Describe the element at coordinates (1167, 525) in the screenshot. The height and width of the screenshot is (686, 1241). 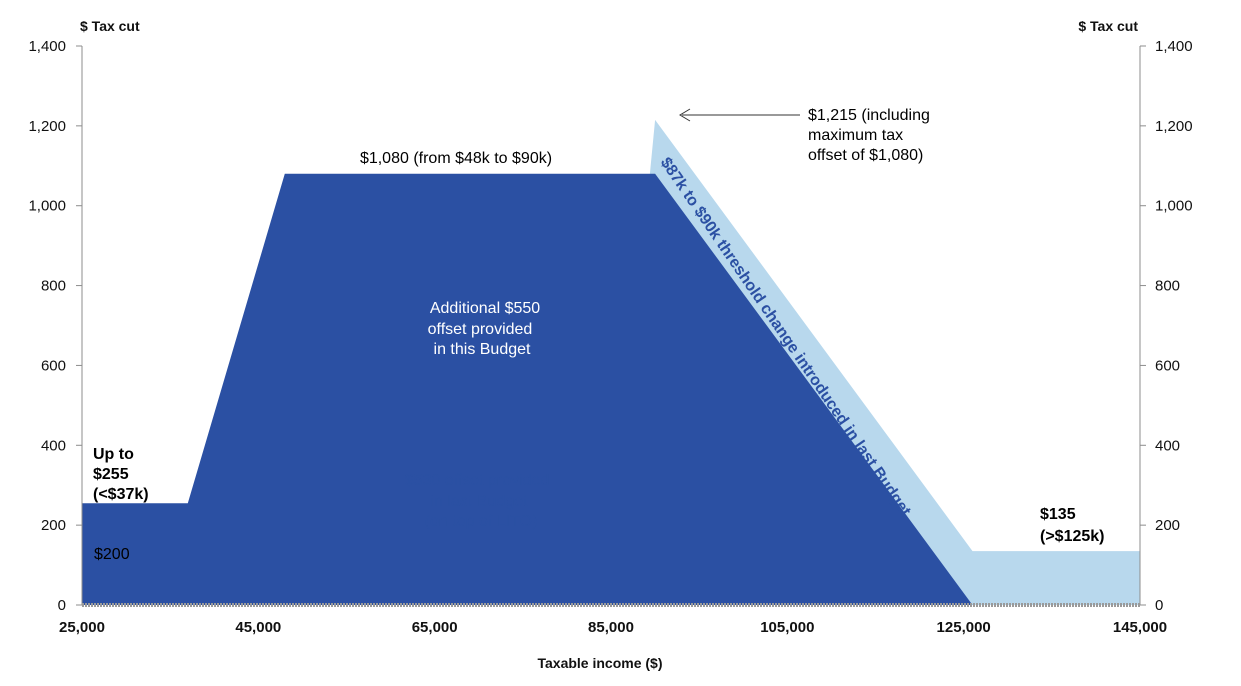
I see `y-tick-label-right: 200` at that location.